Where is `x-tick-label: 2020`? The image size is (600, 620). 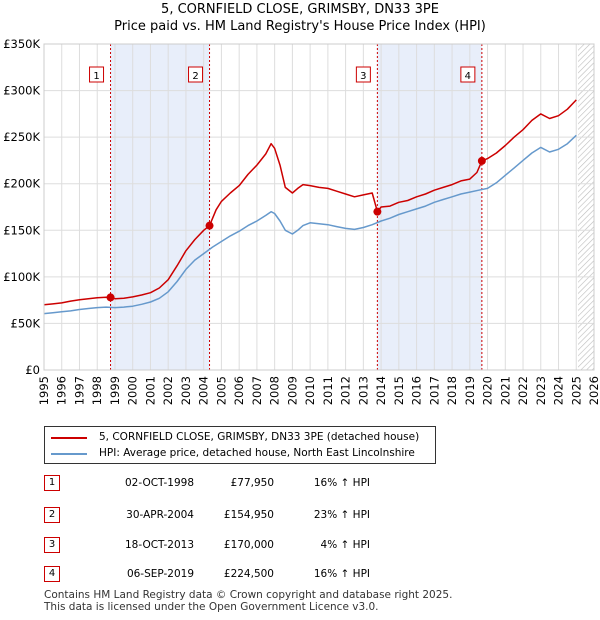 x-tick-label: 2020 is located at coordinates (488, 390).